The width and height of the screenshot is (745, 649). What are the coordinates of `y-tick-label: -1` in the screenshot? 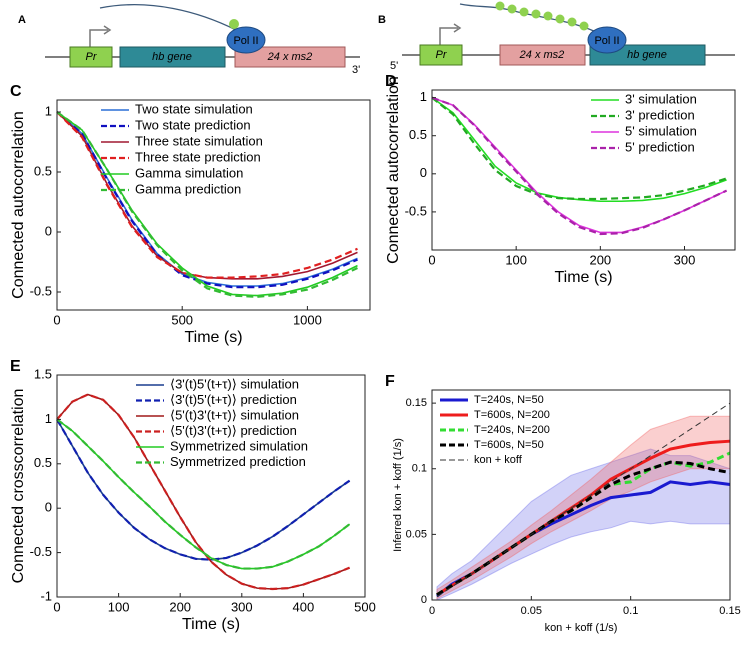 It's located at (46, 595).